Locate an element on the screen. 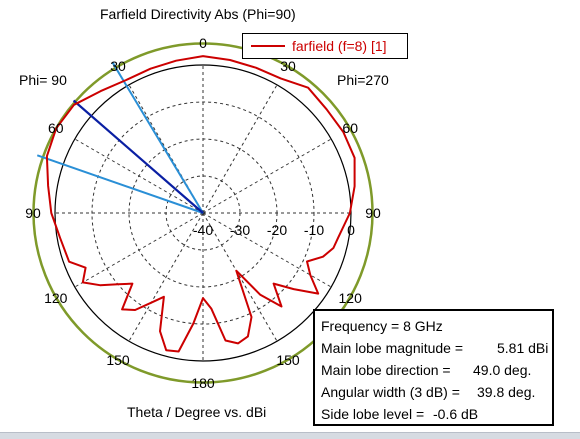 The height and width of the screenshot is (439, 580). radial-tick-label: 0 is located at coordinates (351, 230).